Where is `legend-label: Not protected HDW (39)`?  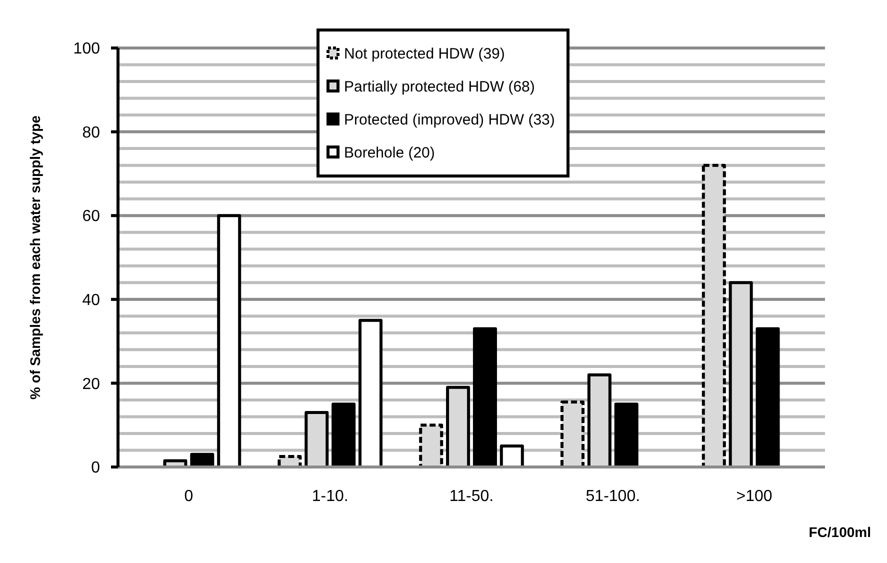 legend-label: Not protected HDW (39) is located at coordinates (424, 53).